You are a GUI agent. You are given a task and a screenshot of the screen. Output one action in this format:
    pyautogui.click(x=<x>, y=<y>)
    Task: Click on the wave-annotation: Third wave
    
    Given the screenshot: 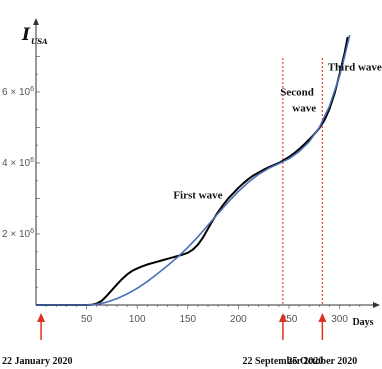 What is the action you would take?
    pyautogui.click(x=355, y=68)
    